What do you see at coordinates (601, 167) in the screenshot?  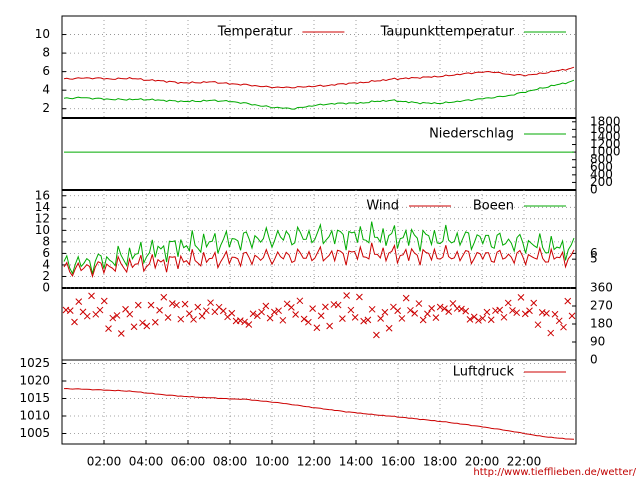 I see `y-tick-label-right: 600` at bounding box center [601, 167].